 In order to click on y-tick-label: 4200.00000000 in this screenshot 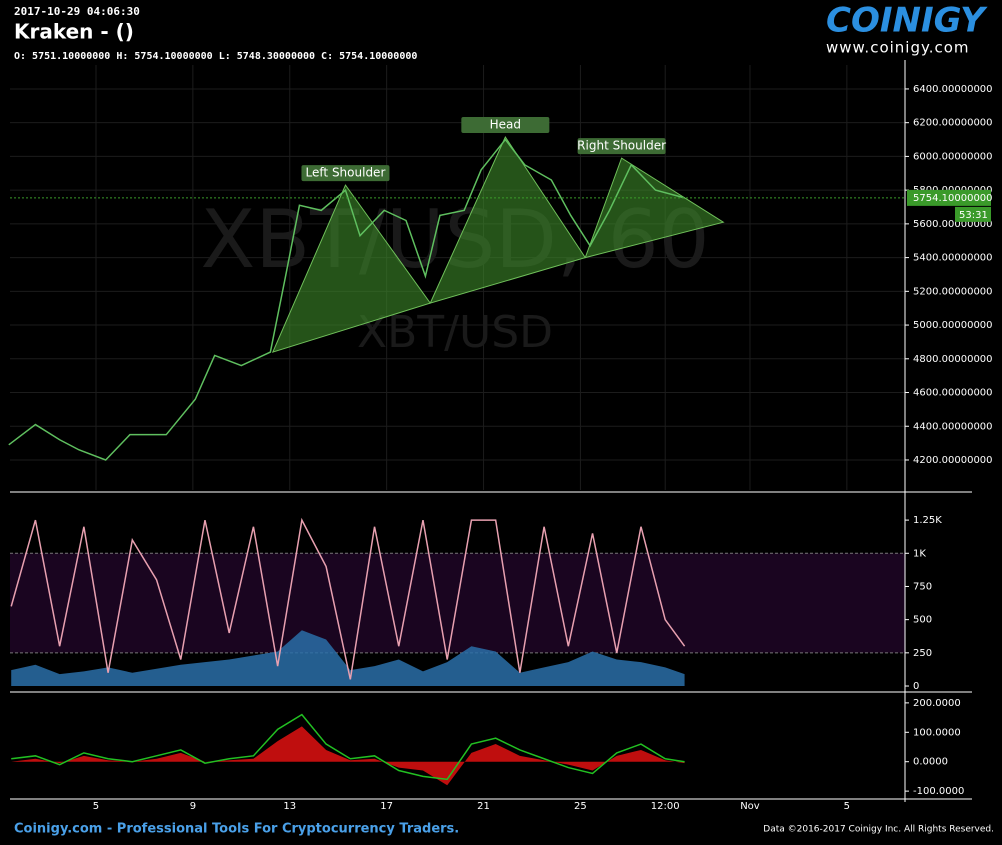, I will do `click(953, 460)`.